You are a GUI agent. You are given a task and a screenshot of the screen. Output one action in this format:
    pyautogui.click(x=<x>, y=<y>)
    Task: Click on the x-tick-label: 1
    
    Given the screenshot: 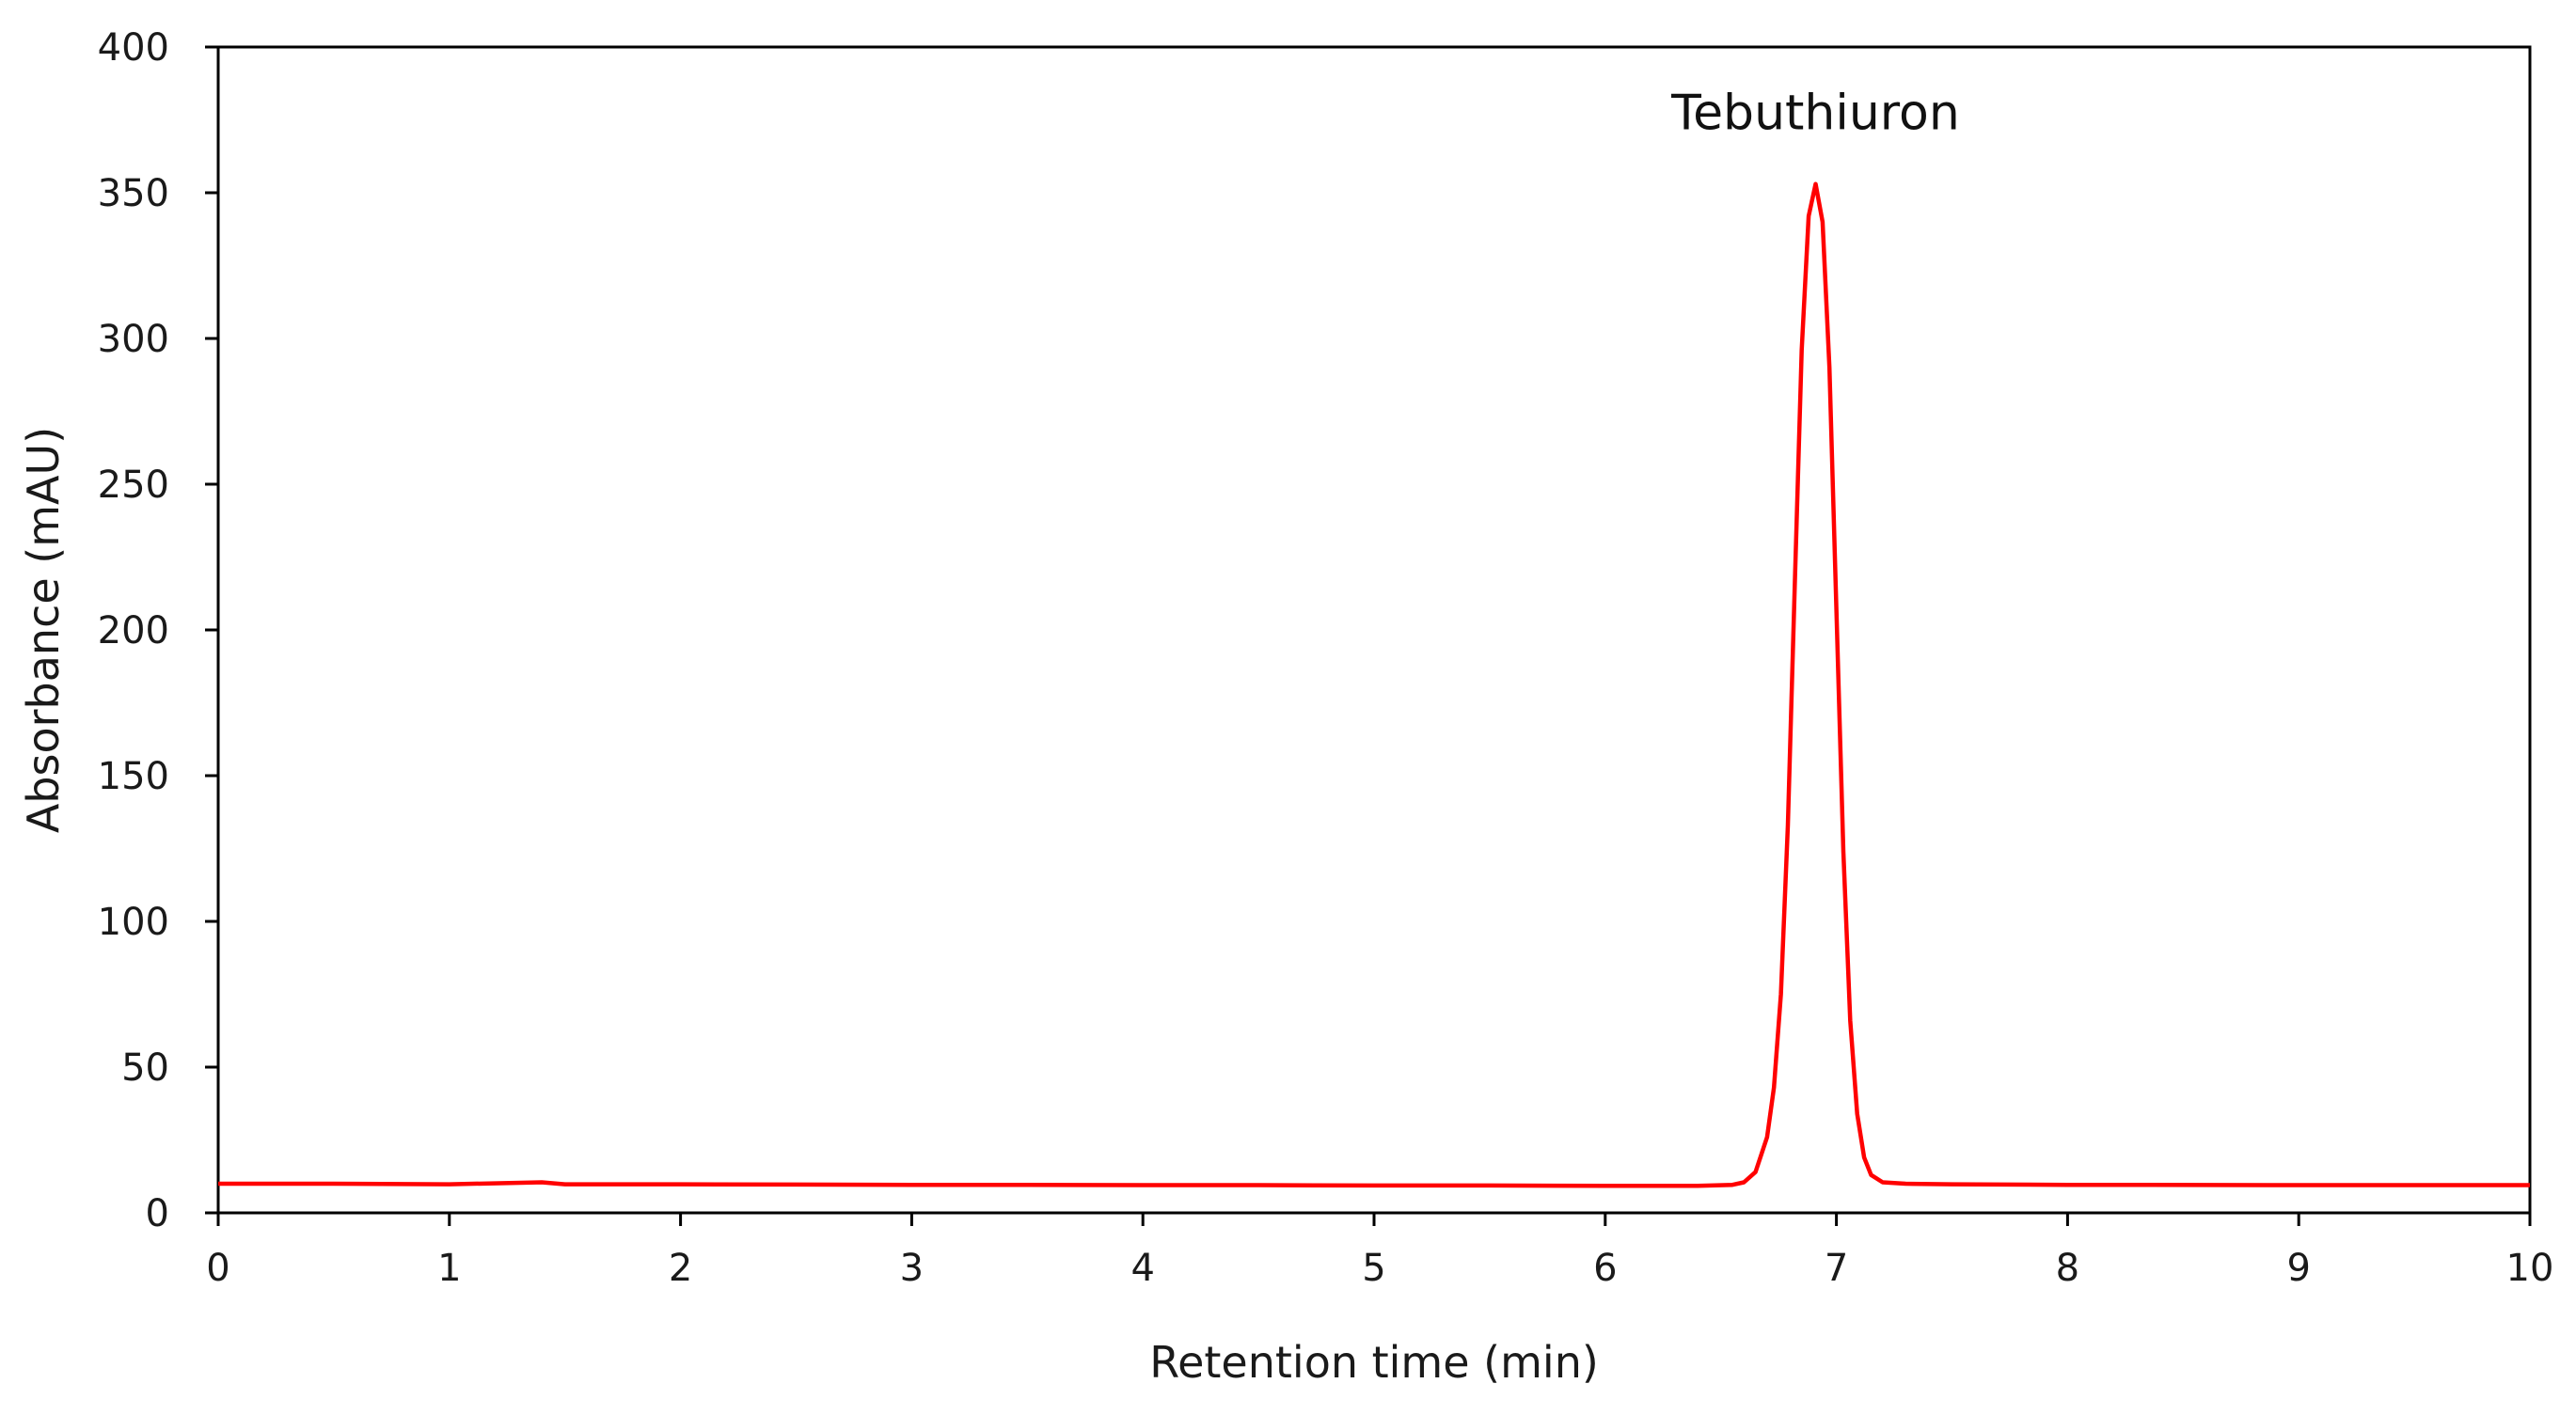 What is the action you would take?
    pyautogui.click(x=449, y=1269)
    